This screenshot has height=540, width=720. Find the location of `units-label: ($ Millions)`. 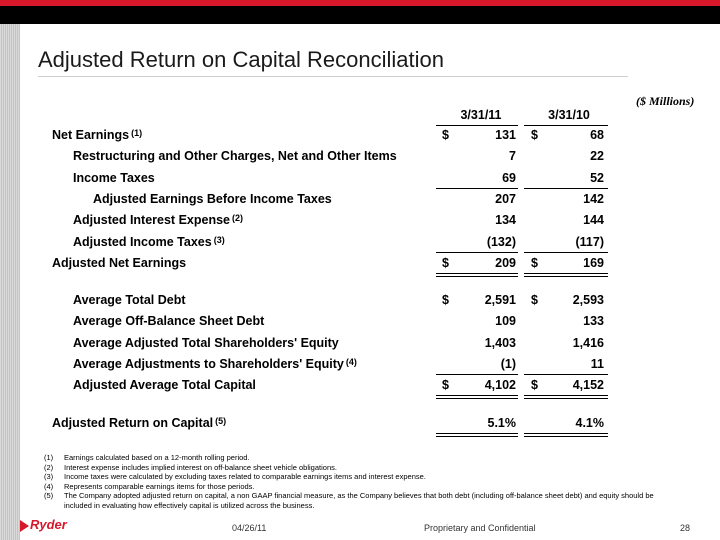

units-label: ($ Millions) is located at coordinates (665, 101).